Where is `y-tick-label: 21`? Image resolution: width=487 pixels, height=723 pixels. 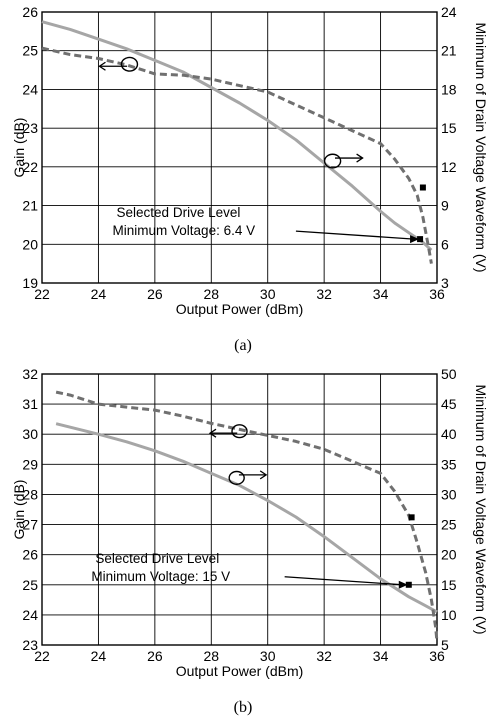 y-tick-label: 21 is located at coordinates (30, 206).